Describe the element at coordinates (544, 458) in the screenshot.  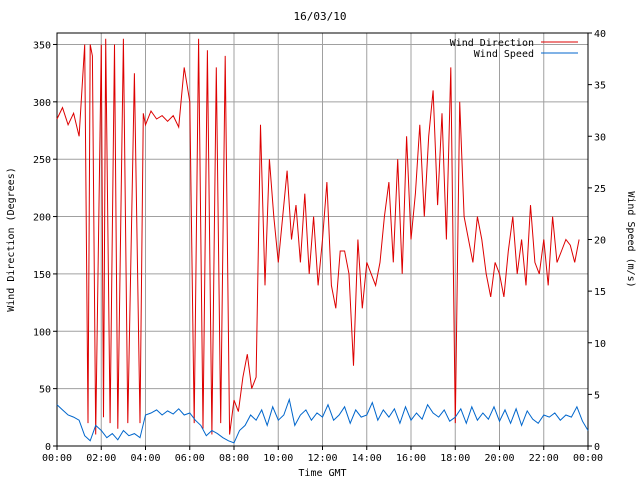
I see `x-tick-label: 22:00` at that location.